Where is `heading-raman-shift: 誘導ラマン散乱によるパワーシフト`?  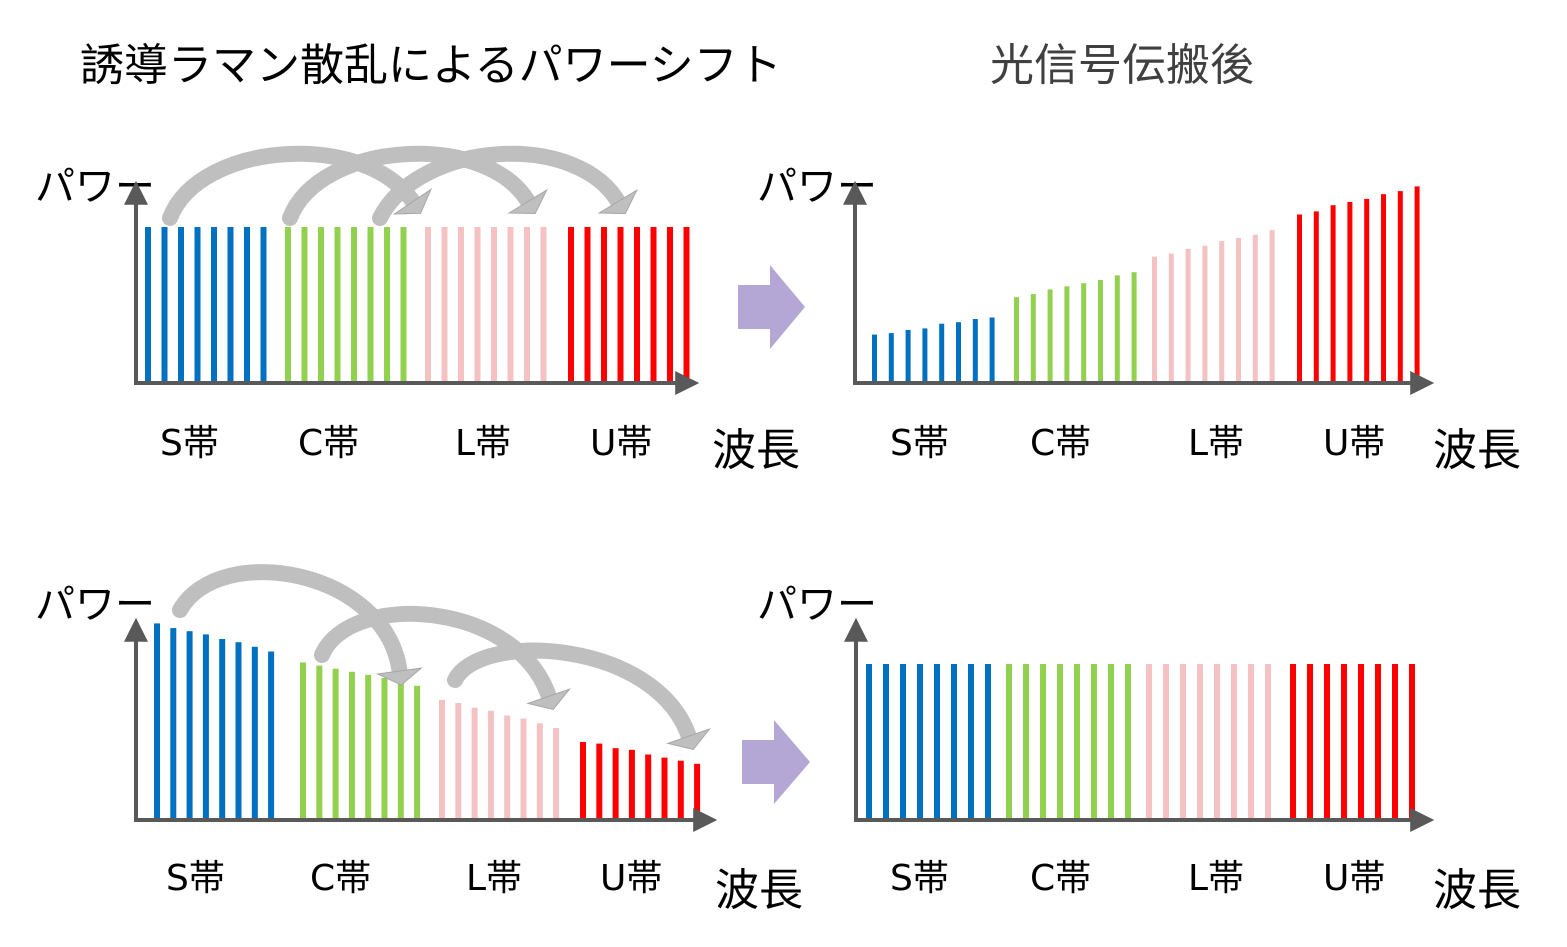 heading-raman-shift: 誘導ラマン散乱によるパワーシフト is located at coordinates (431, 65).